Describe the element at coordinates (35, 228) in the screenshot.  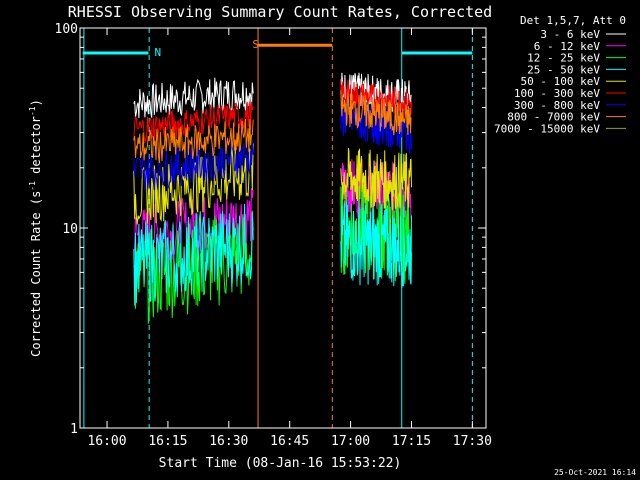
I see `y-axis-label: Corrected Count Rate (s-1 detector-1)` at that location.